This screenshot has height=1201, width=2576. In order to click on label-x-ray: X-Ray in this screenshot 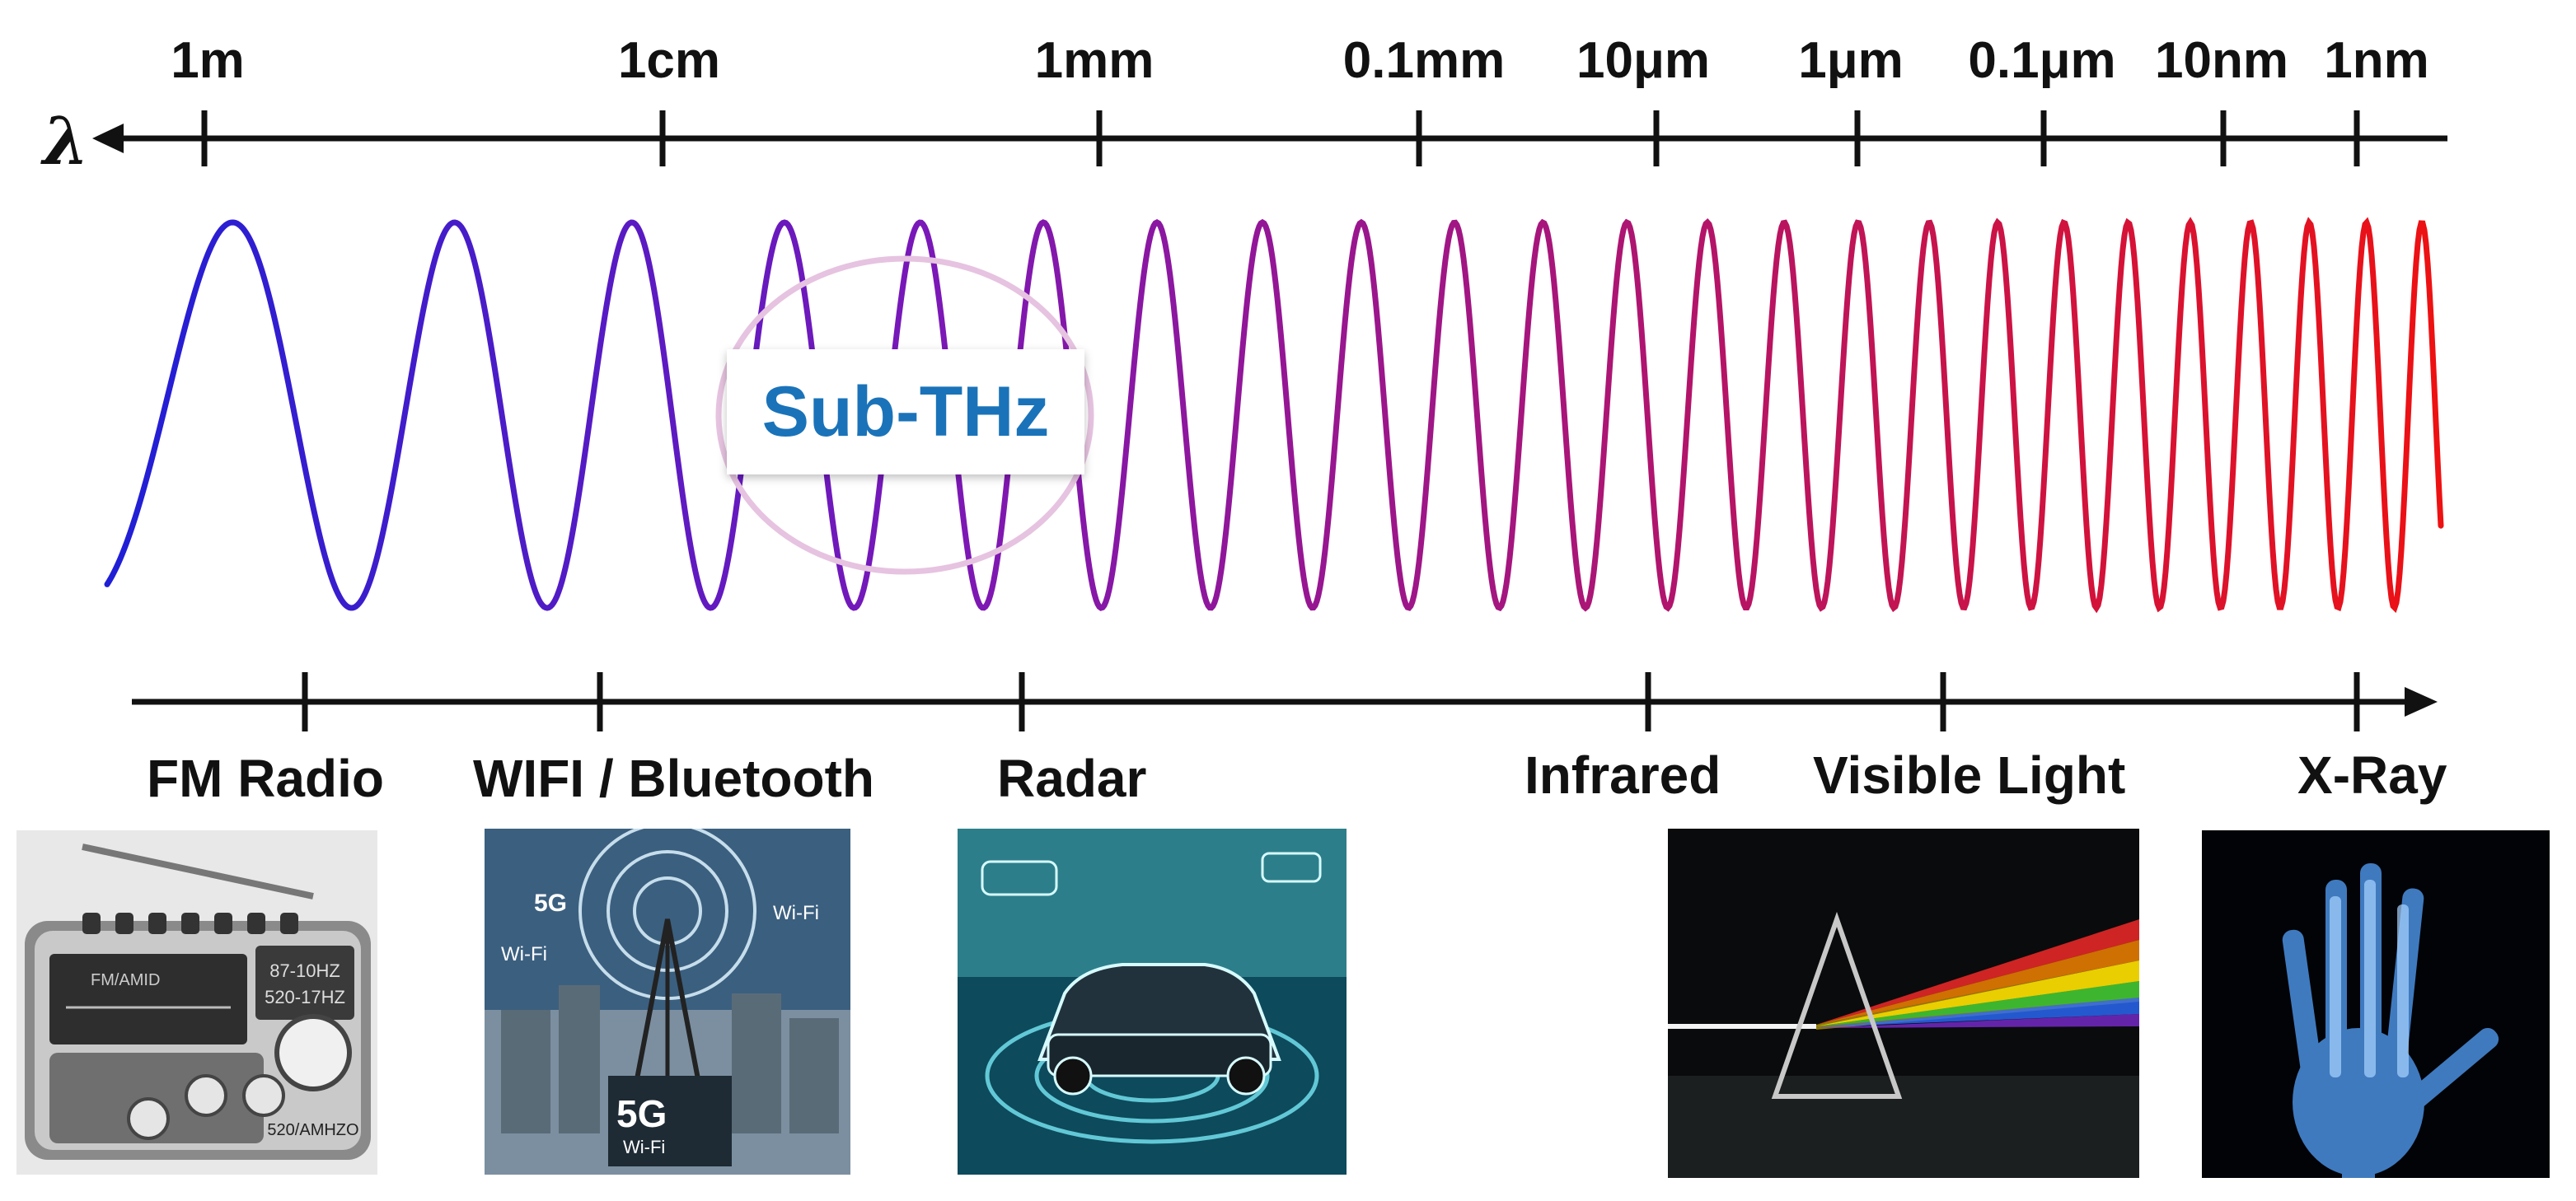, I will do `click(2372, 775)`.